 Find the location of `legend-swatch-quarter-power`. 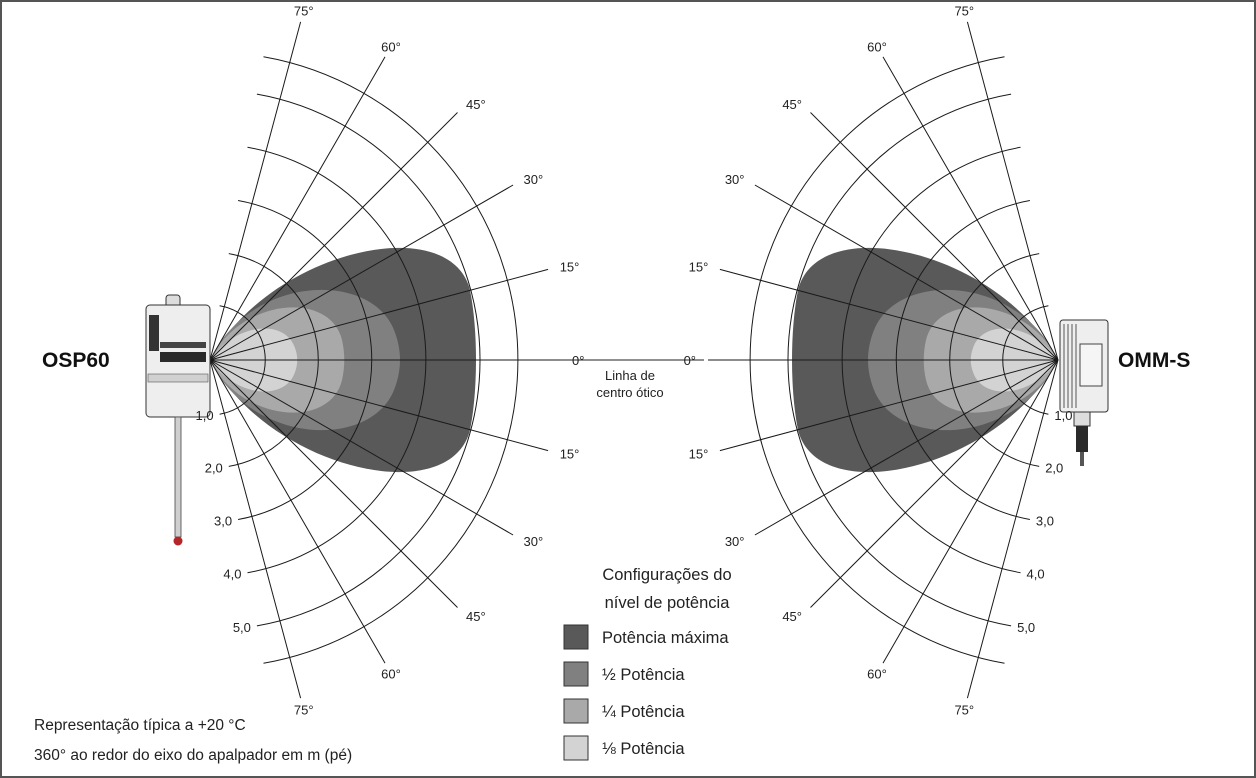

legend-swatch-quarter-power is located at coordinates (576, 711).